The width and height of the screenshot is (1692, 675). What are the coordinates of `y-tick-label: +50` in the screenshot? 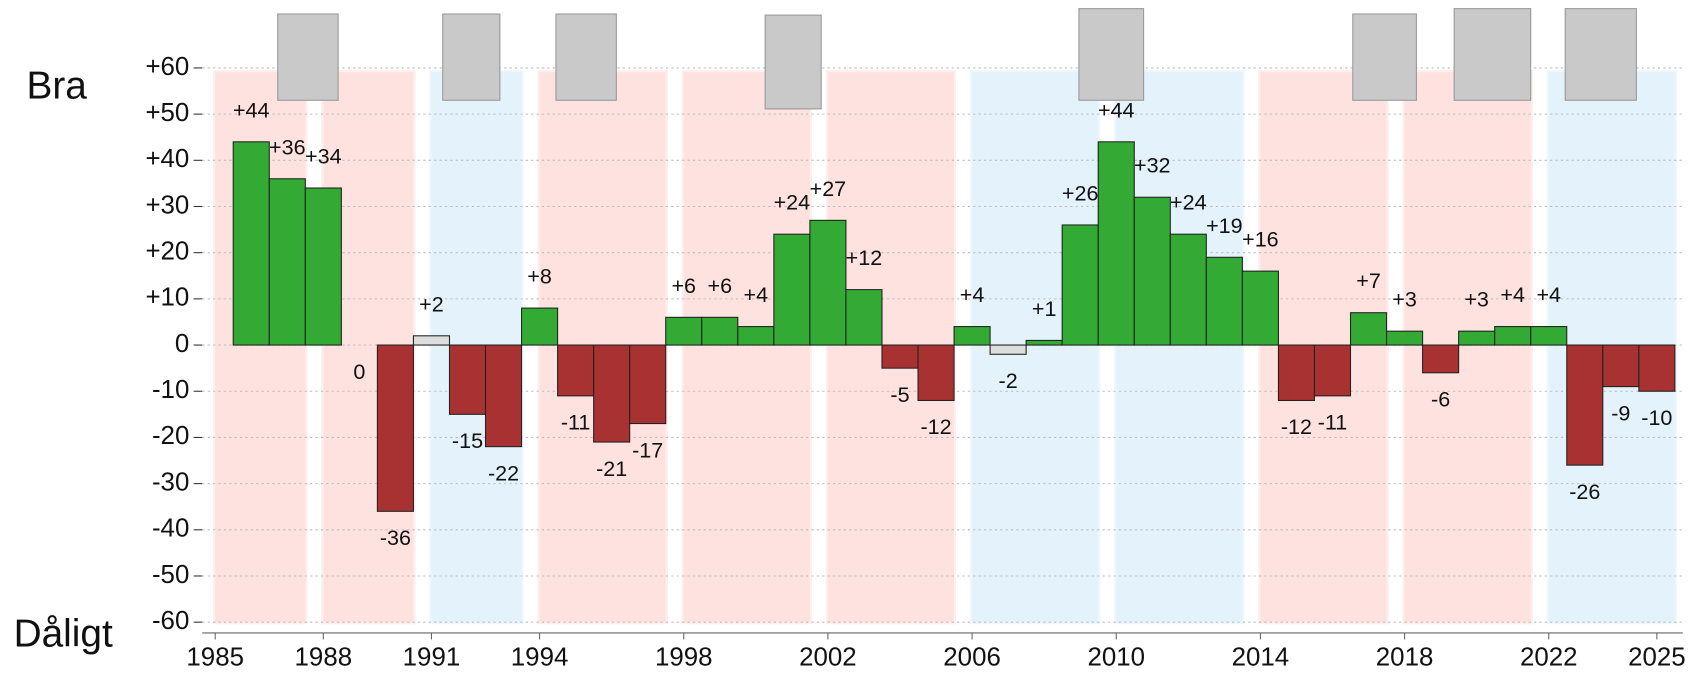 It's located at (167, 113).